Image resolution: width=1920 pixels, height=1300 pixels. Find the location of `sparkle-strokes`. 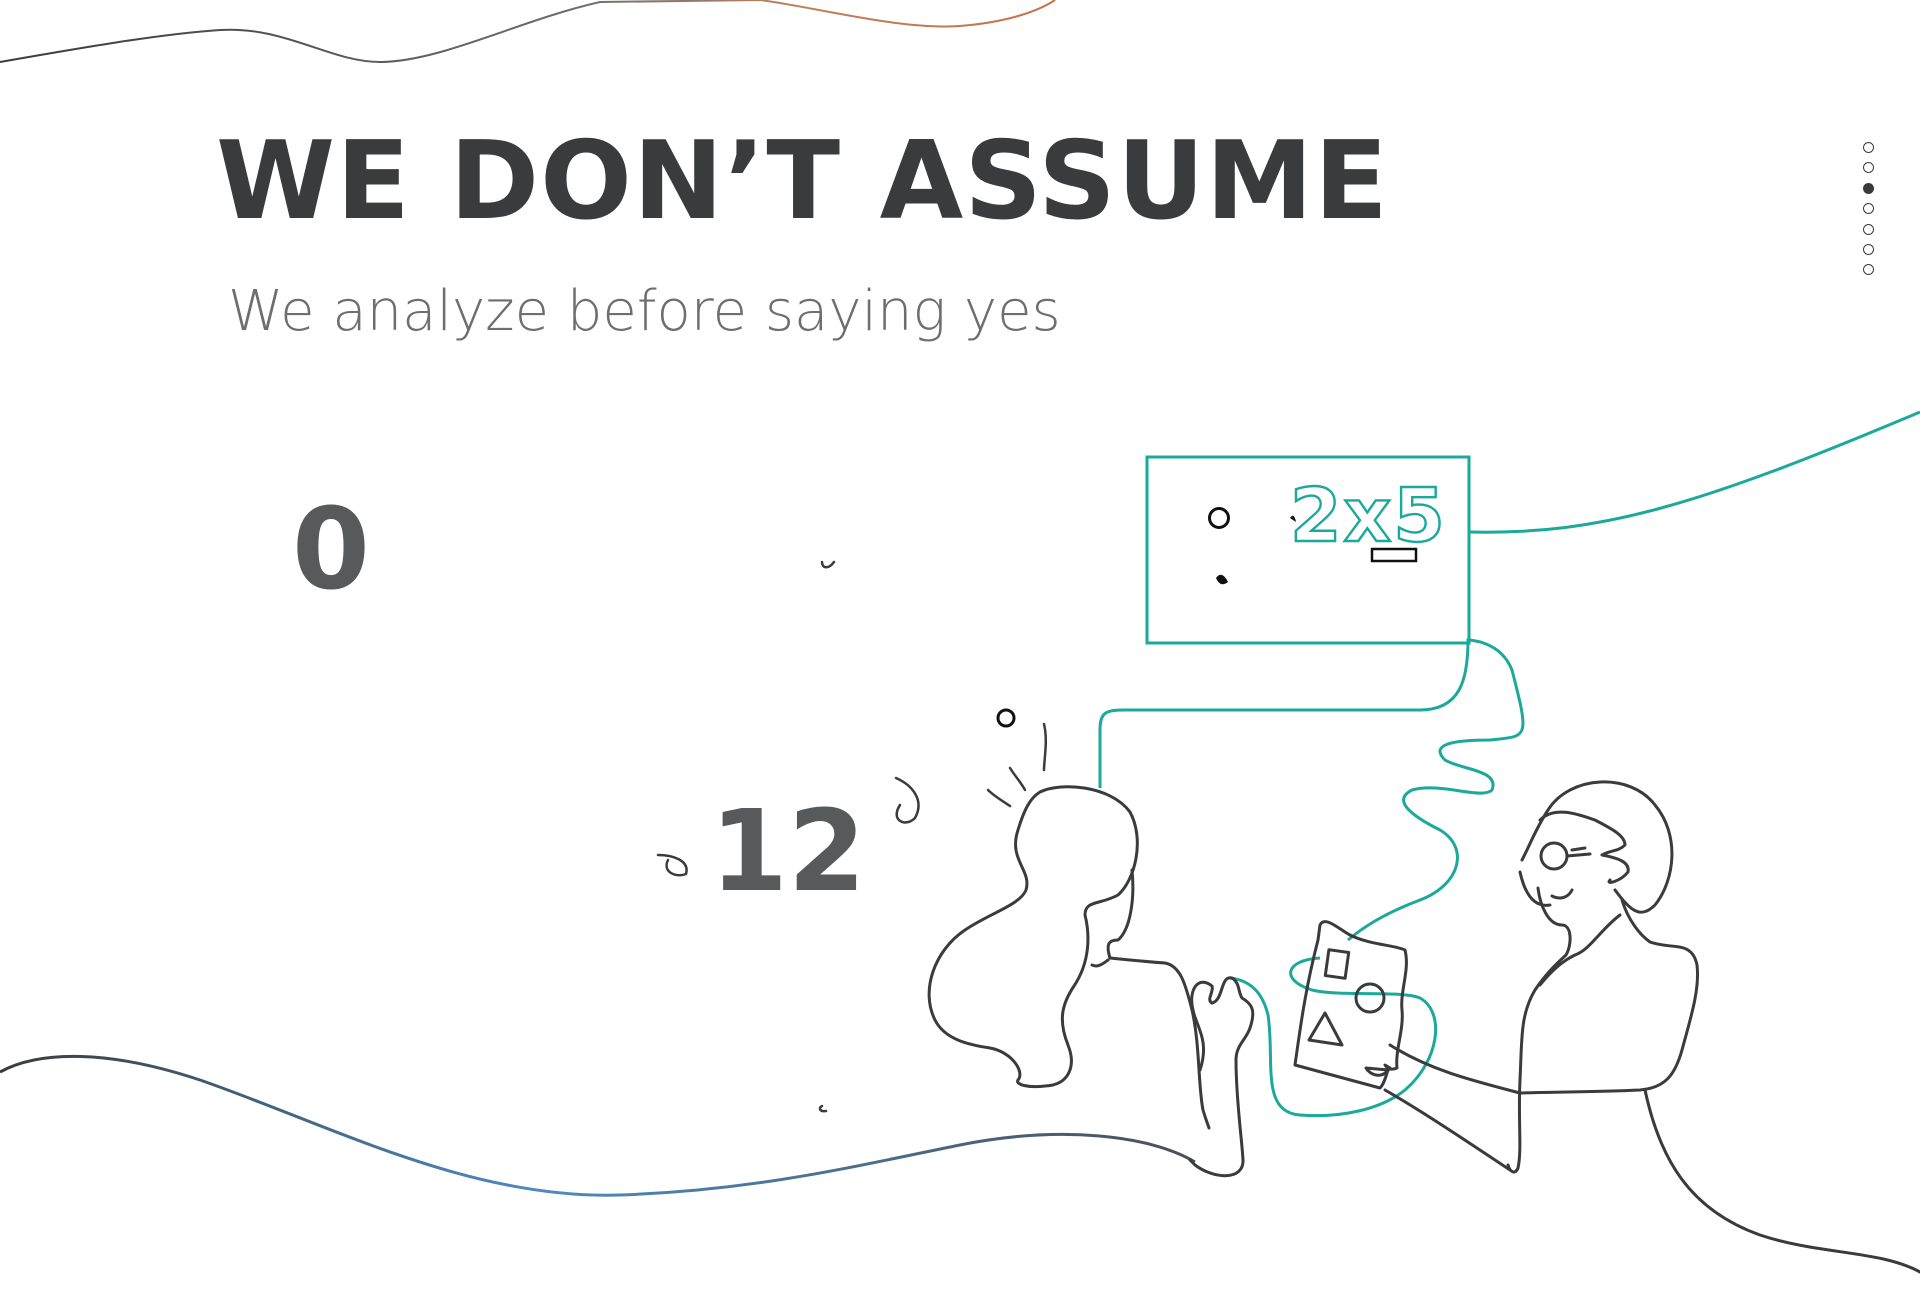

sparkle-strokes is located at coordinates (852, 836).